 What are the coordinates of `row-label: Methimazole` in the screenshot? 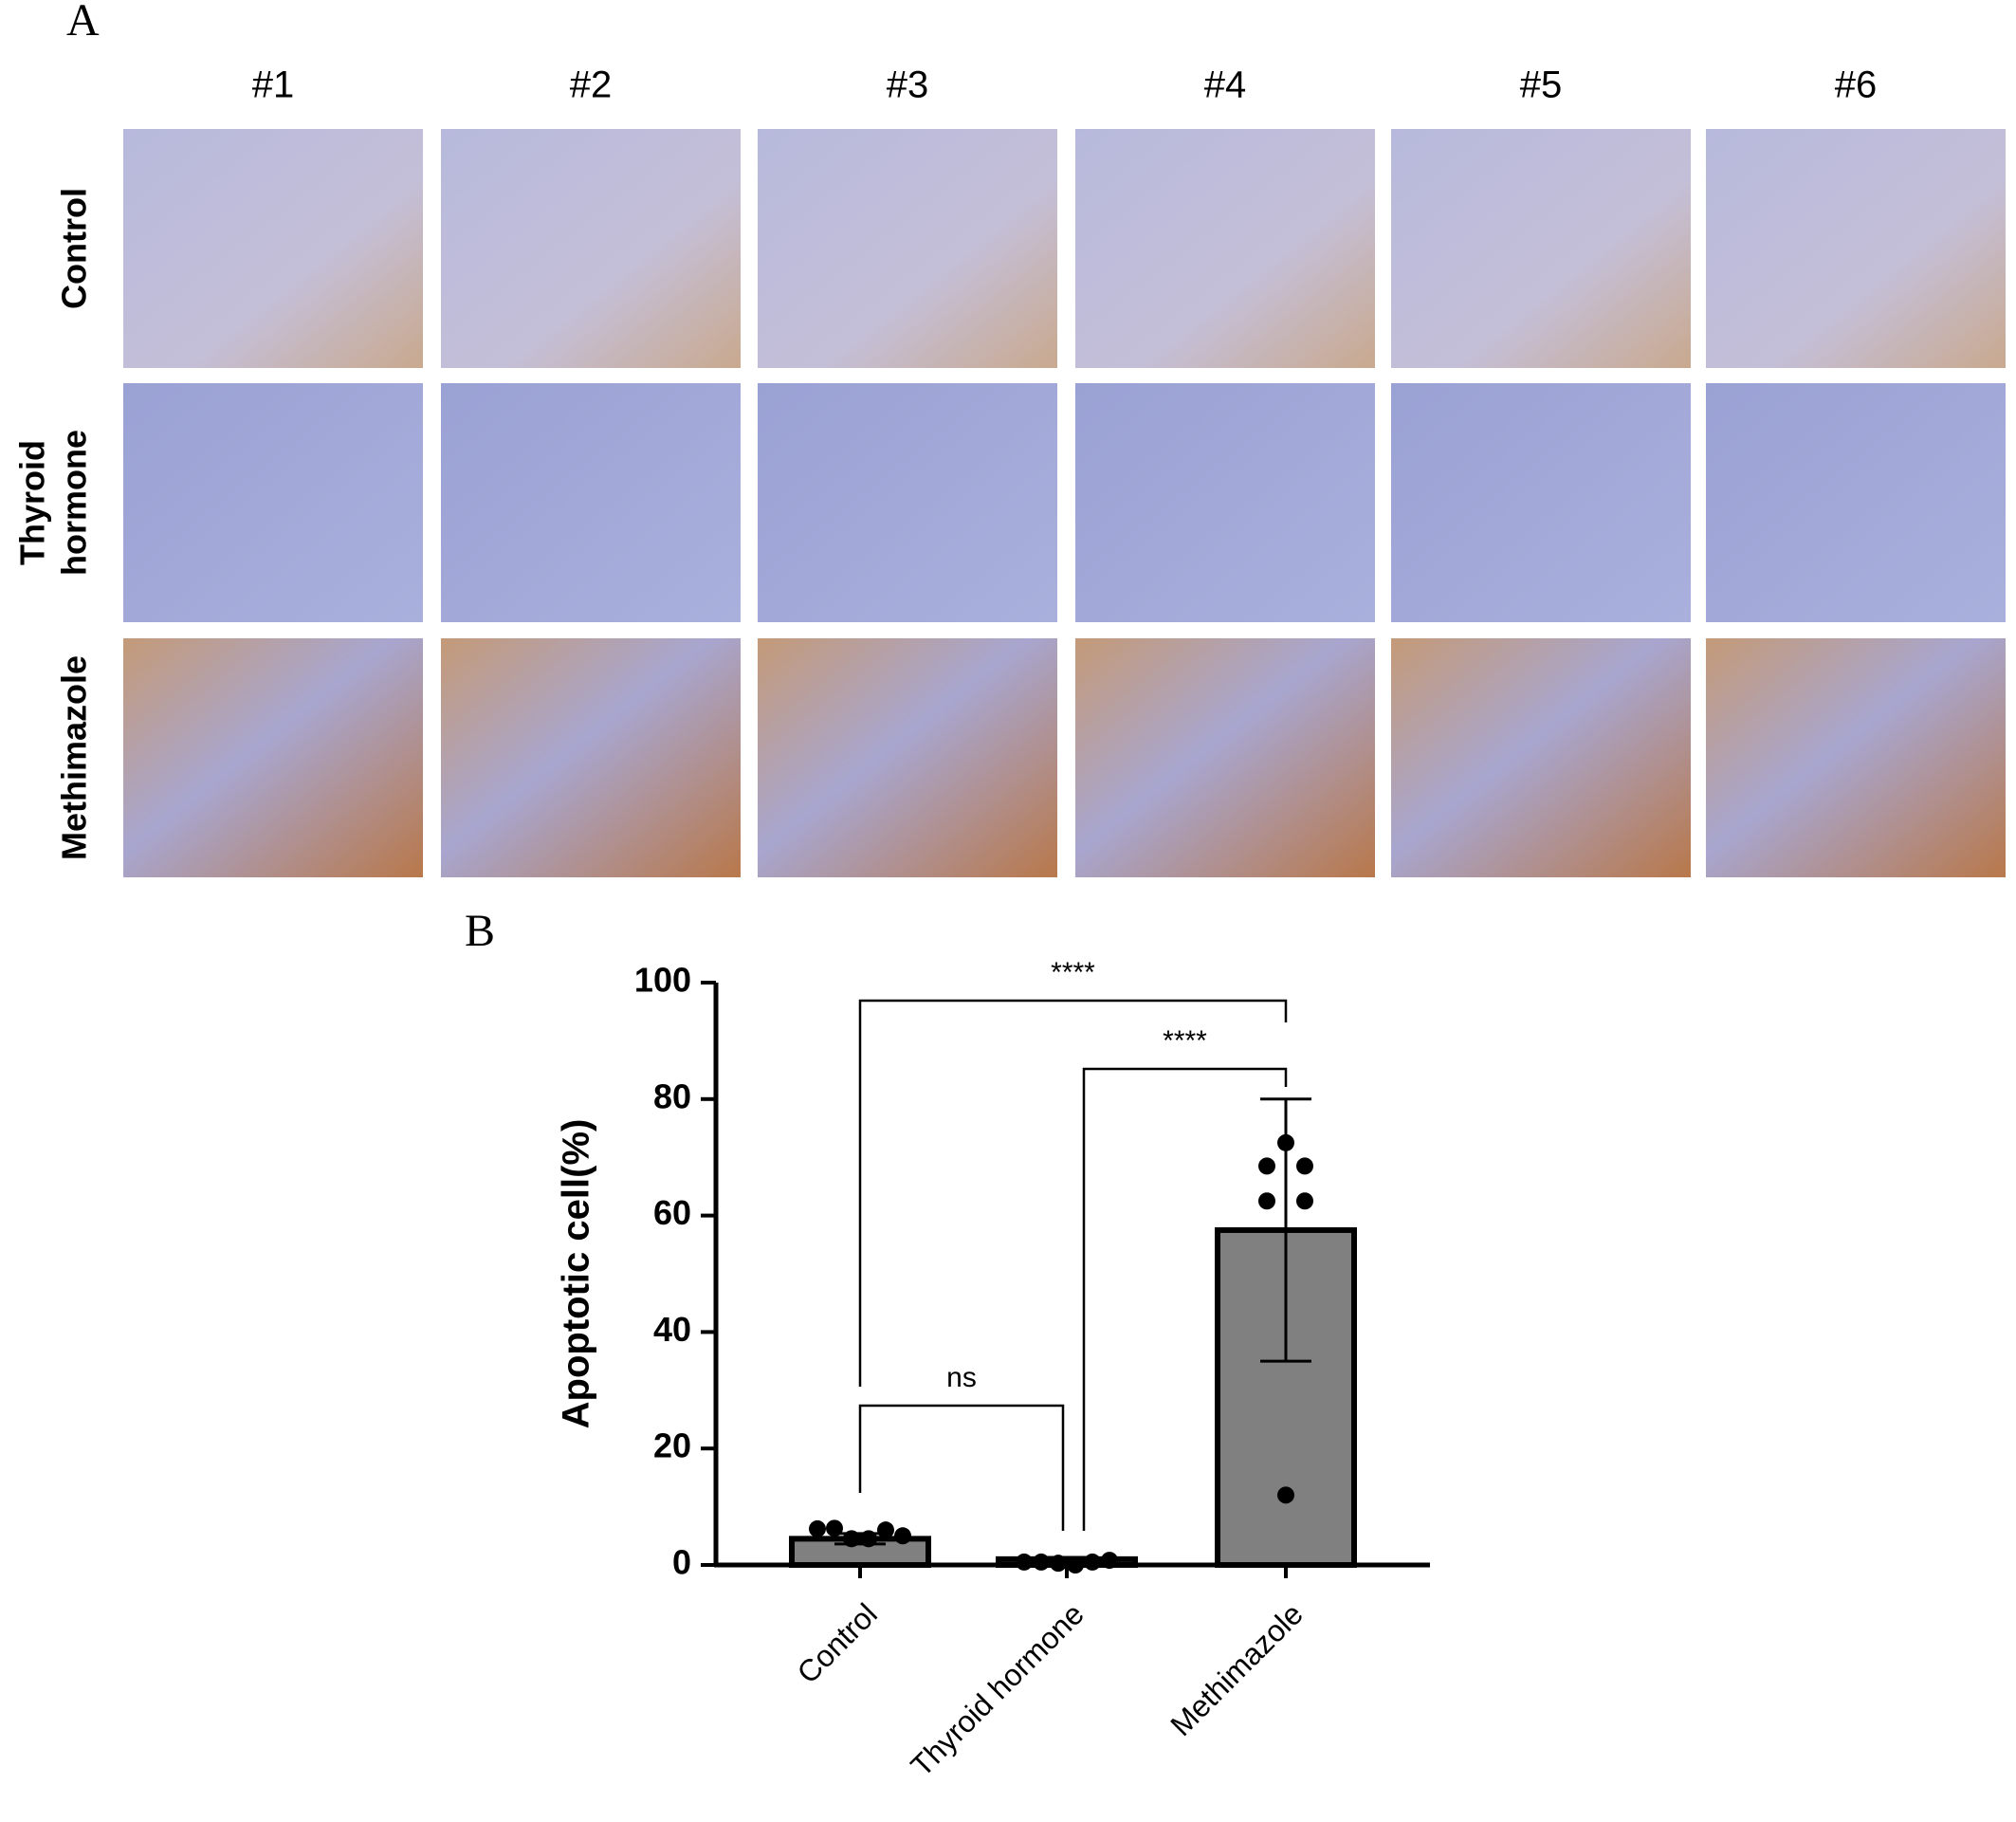 It's located at (74, 757).